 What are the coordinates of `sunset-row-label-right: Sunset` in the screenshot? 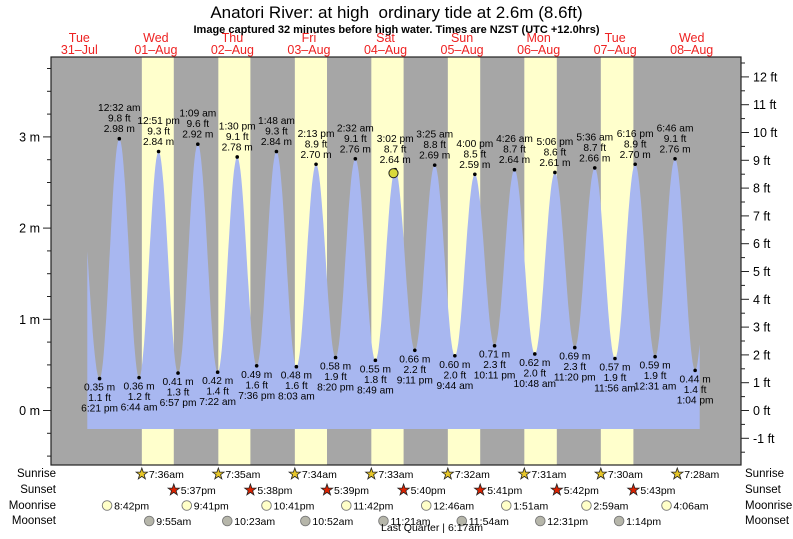 It's located at (763, 490).